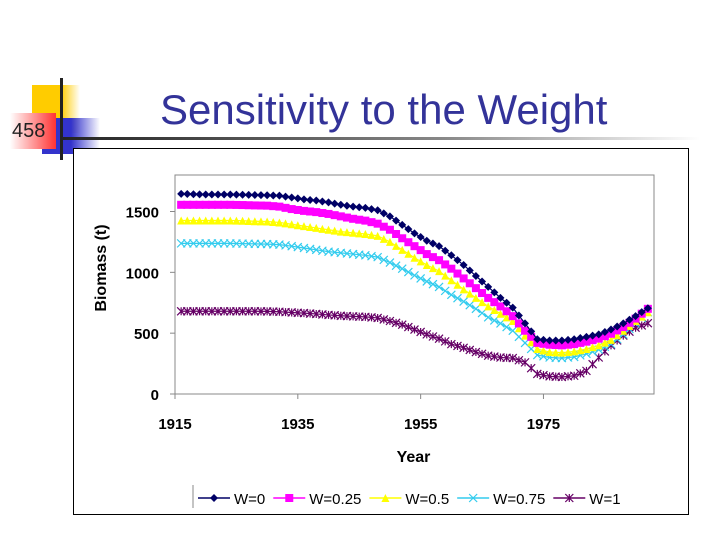 This screenshot has width=720, height=540. Describe the element at coordinates (231, 499) in the screenshot. I see `legend-item: W=0` at that location.